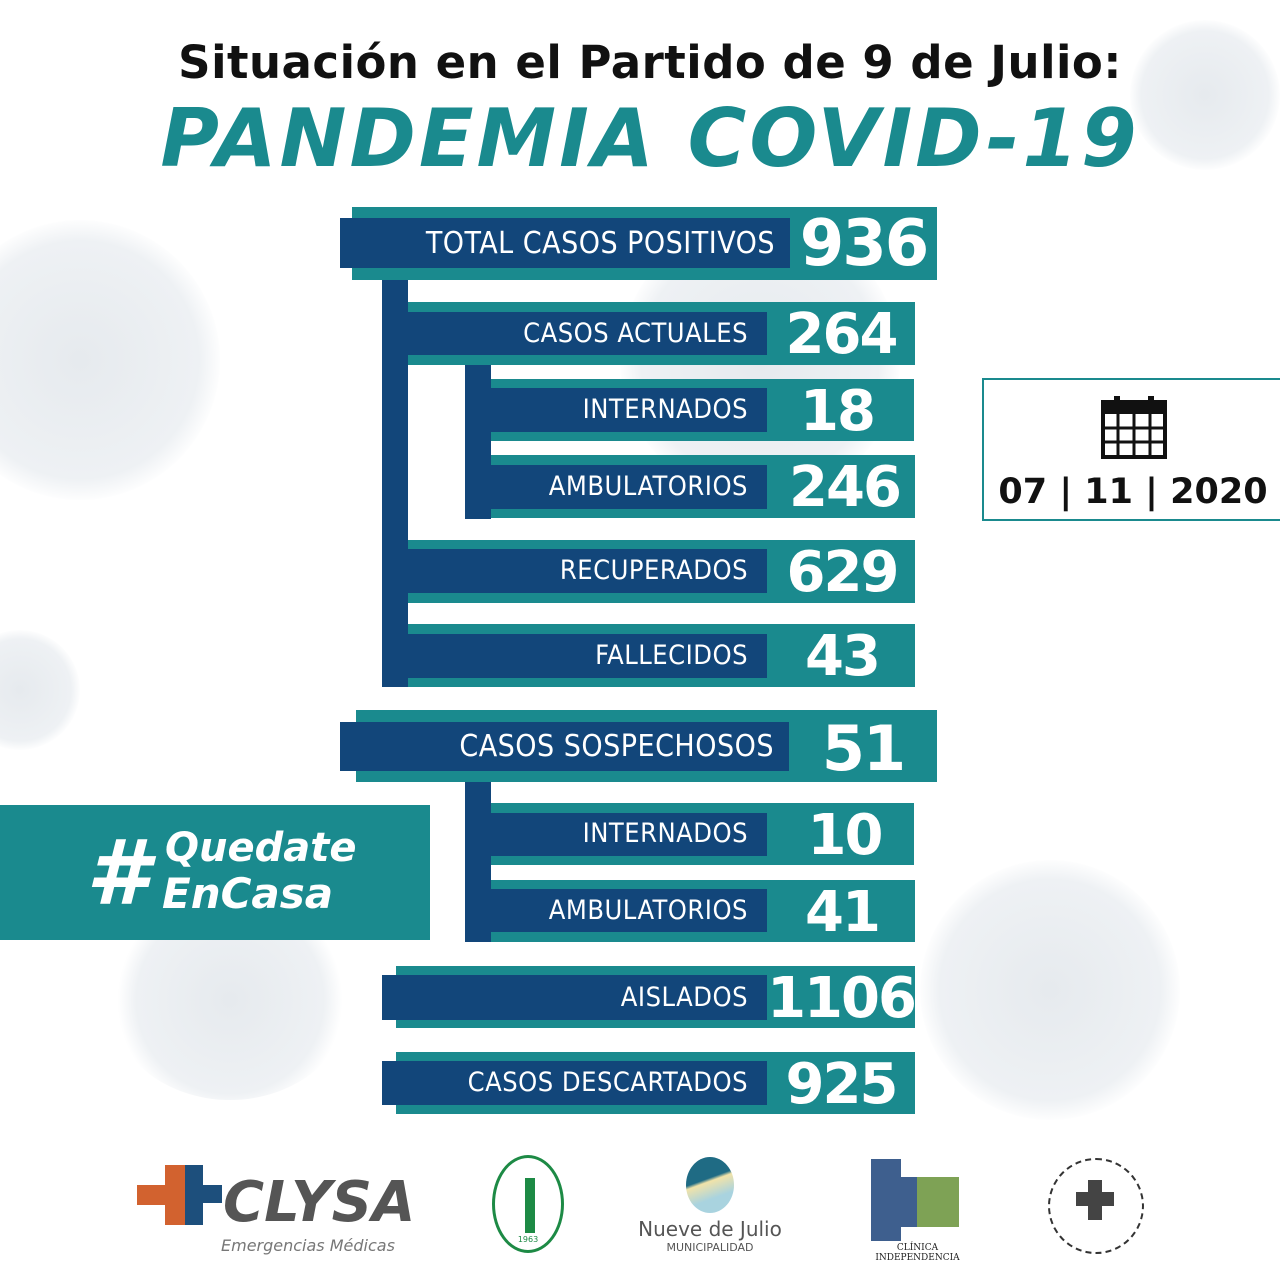 The image size is (1280, 1280). I want to click on subtitle: Situación en el Partido de 9 de Julio:, so click(650, 62).